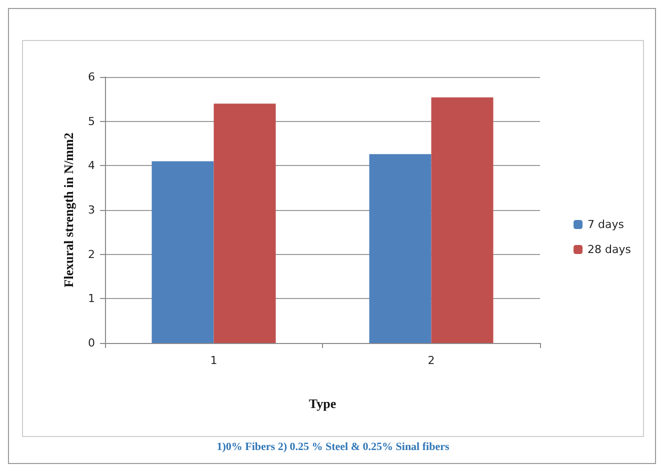 This screenshot has width=666, height=474. Describe the element at coordinates (91, 254) in the screenshot. I see `y-tick-label: 2` at that location.